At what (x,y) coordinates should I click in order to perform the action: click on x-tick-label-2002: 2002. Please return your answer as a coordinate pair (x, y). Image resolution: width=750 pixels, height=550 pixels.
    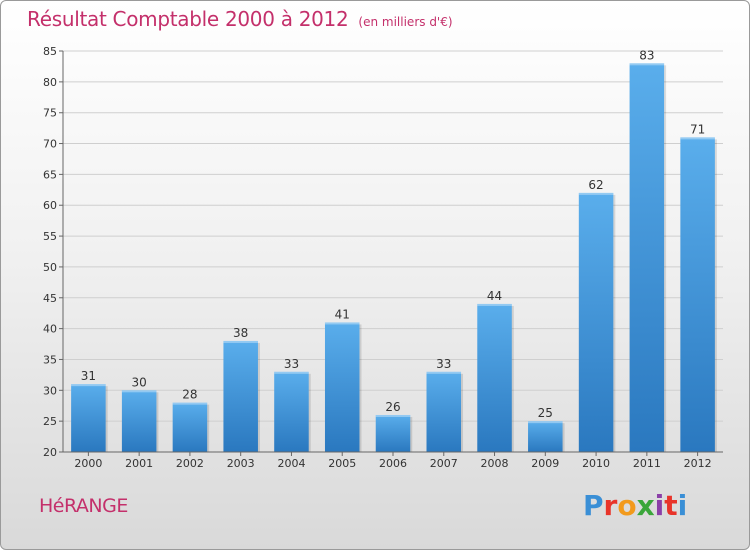
    Looking at the image, I should click on (190, 463).